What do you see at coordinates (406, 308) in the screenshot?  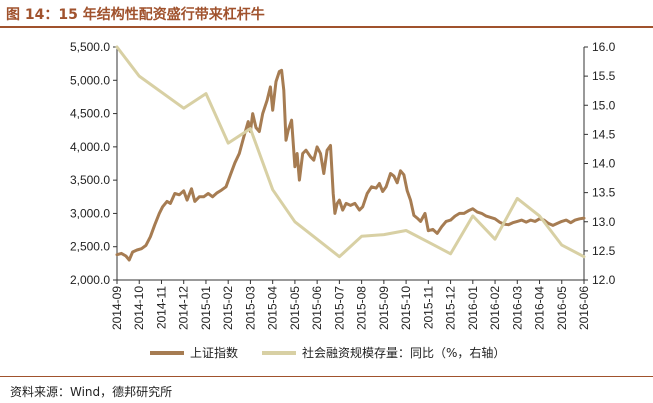 I see `x-axis-label: 2015-10` at bounding box center [406, 308].